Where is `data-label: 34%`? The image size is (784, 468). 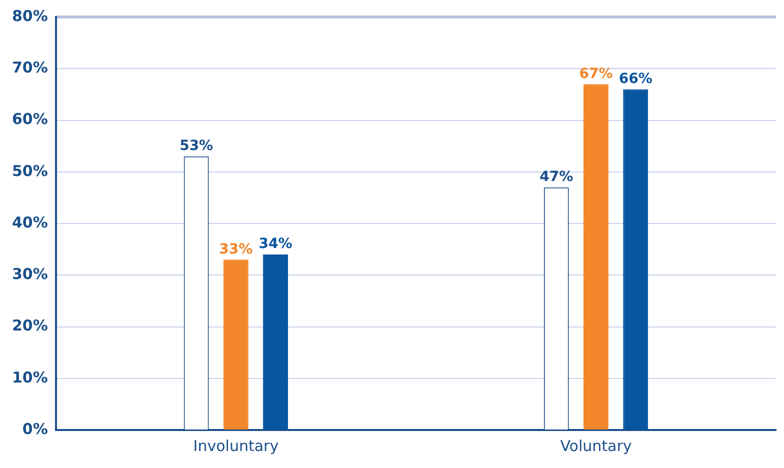 data-label: 34% is located at coordinates (275, 244).